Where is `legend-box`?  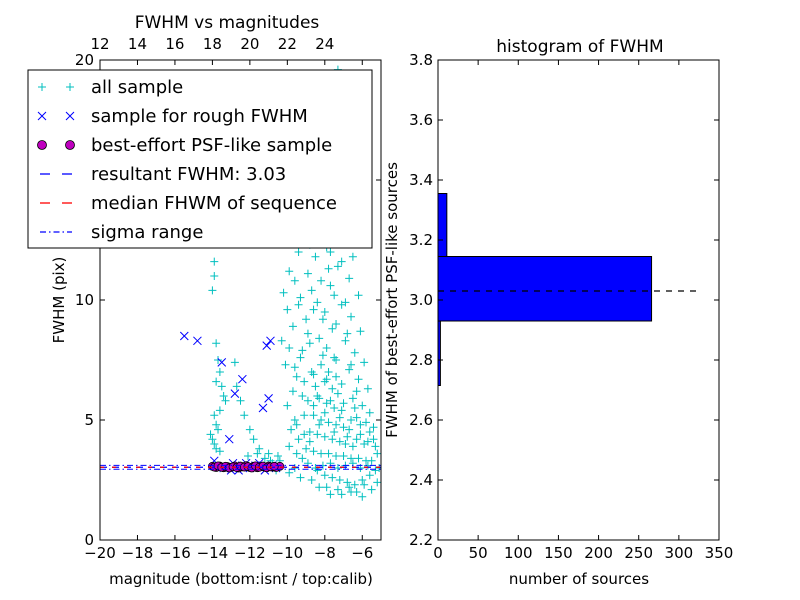
legend-box is located at coordinates (200, 159).